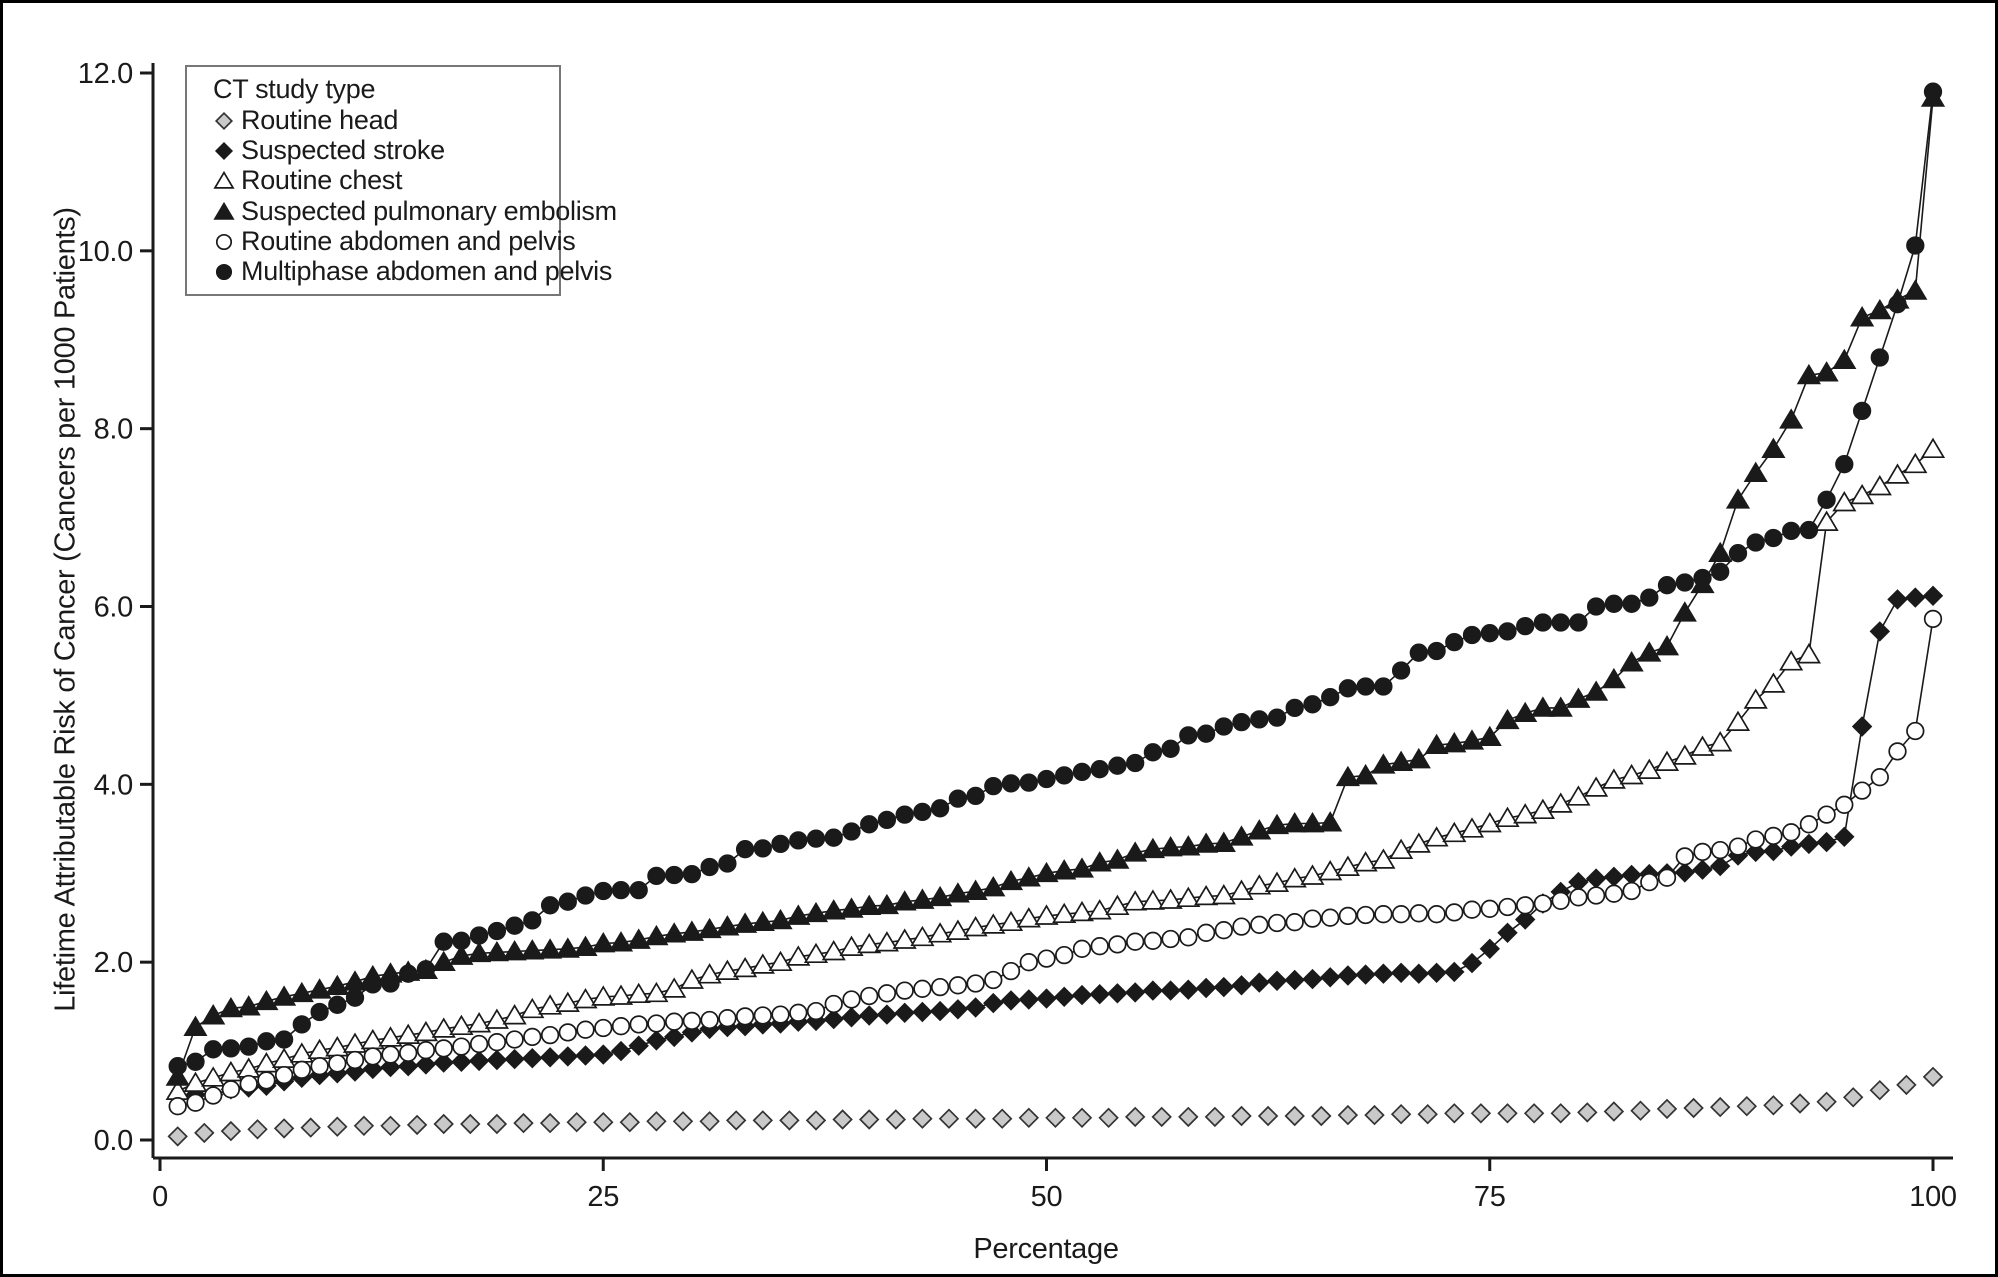  What do you see at coordinates (105, 252) in the screenshot?
I see `y-tick-label: 10.0` at bounding box center [105, 252].